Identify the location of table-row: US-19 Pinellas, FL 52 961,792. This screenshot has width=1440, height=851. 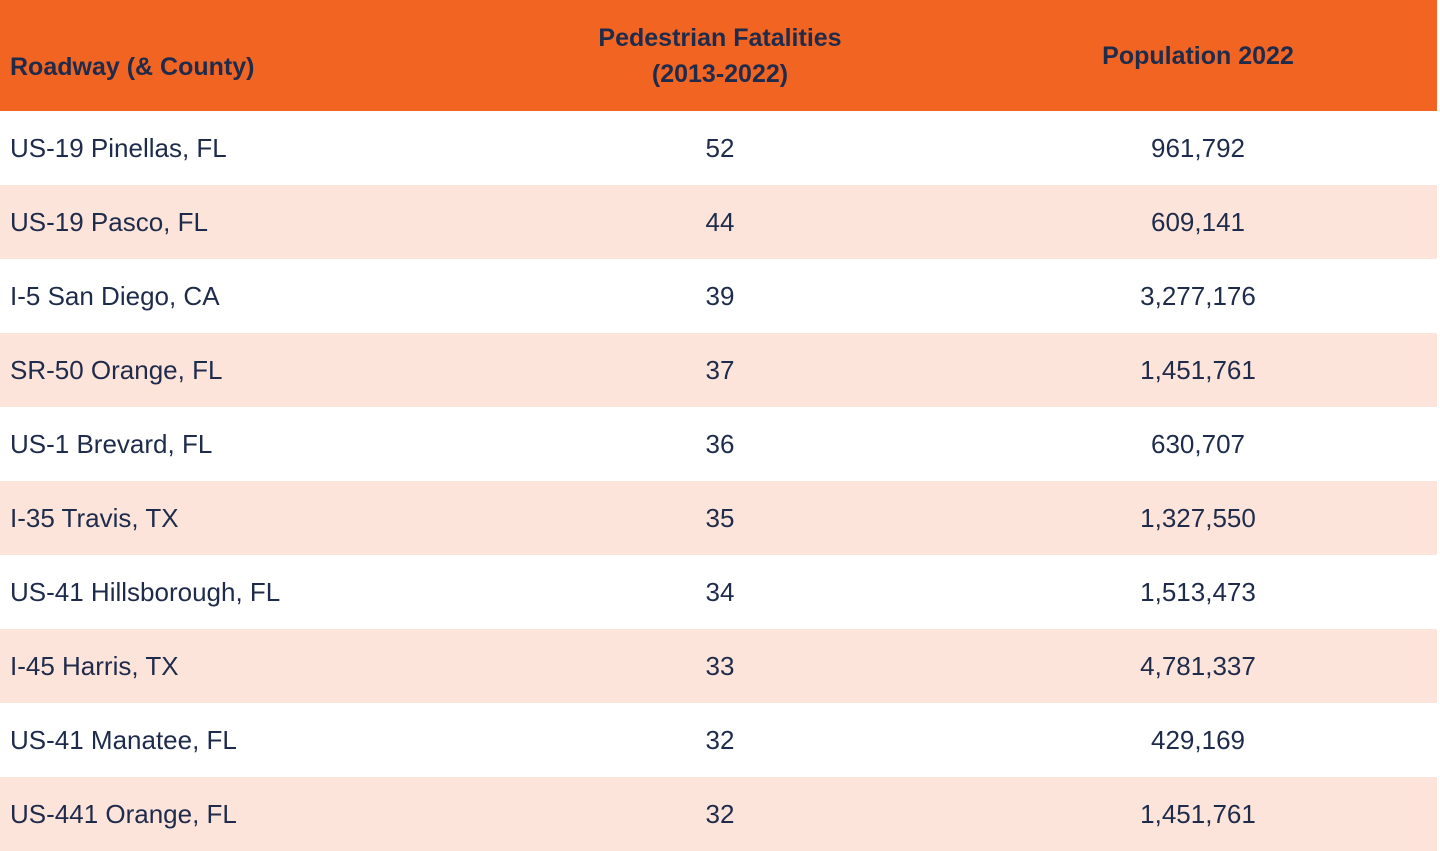
(718, 148).